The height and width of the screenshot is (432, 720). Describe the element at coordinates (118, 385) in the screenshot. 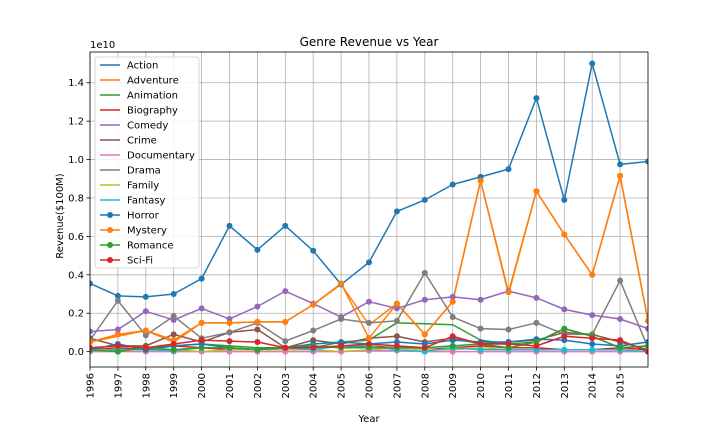

I see `x-tick-label: 1997` at that location.